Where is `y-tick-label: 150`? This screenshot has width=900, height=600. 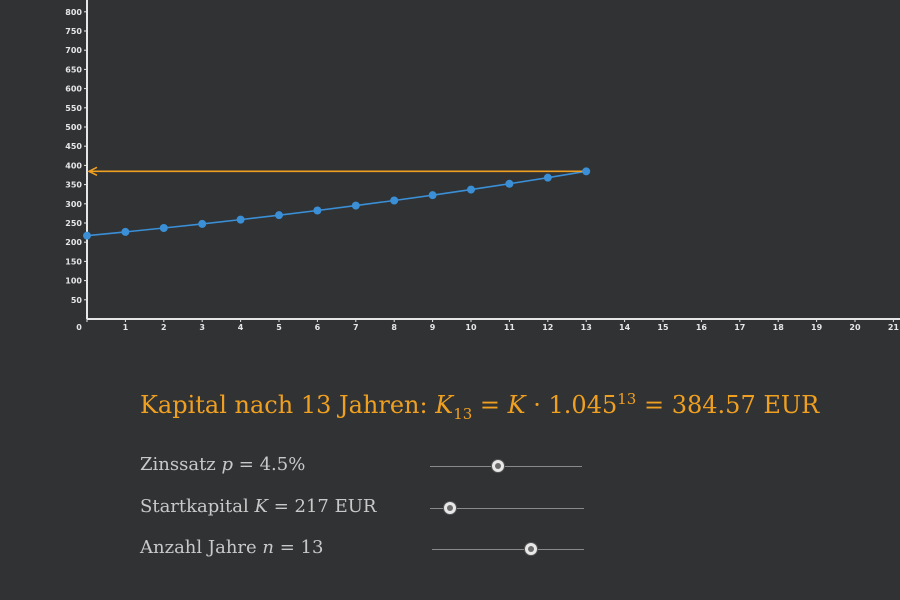 y-tick-label: 150 is located at coordinates (73, 261).